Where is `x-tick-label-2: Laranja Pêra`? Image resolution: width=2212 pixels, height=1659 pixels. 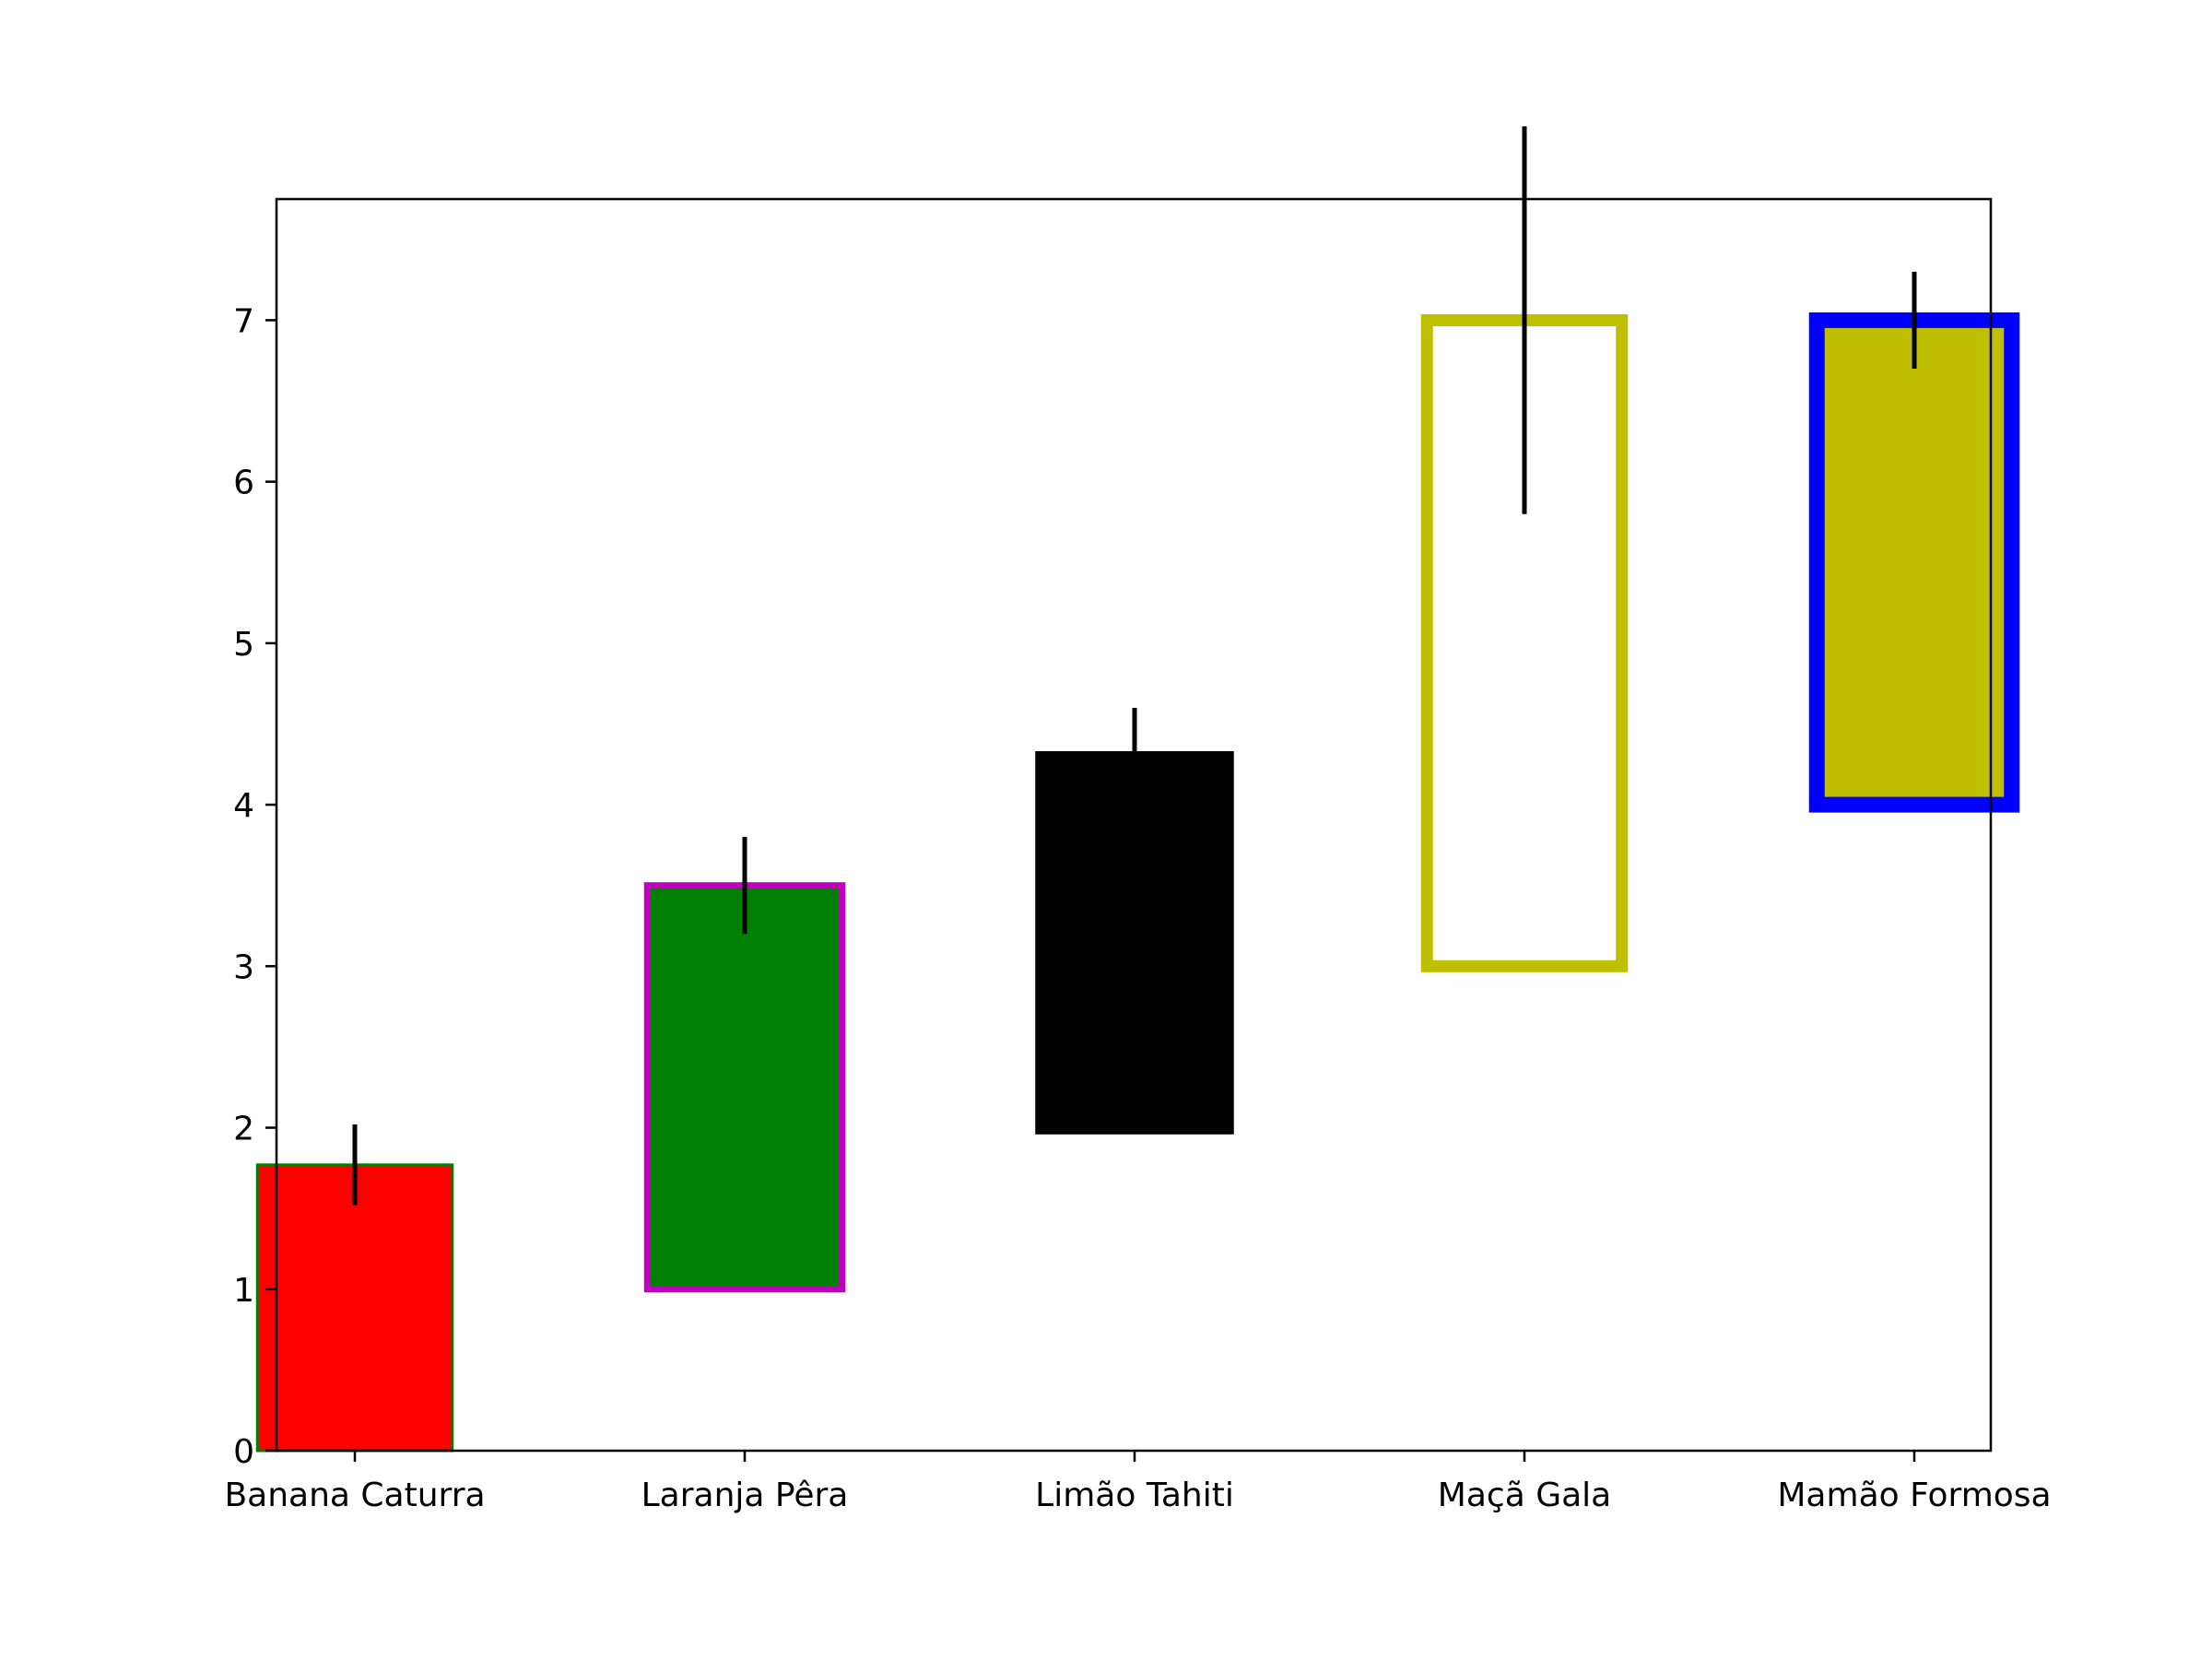 x-tick-label-2: Laranja Pêra is located at coordinates (745, 1495).